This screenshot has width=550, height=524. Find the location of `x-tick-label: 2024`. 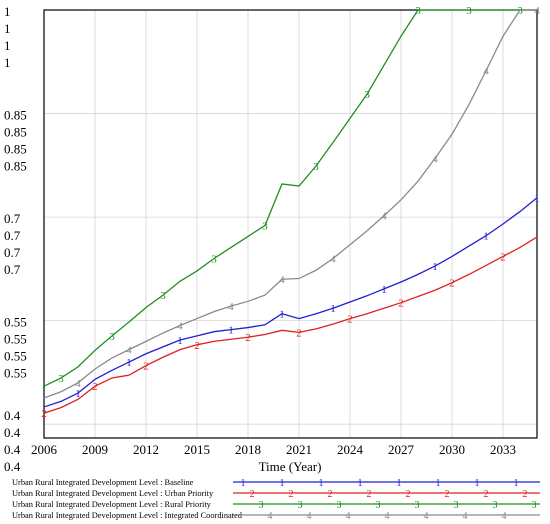

x-tick-label: 2024 is located at coordinates (350, 449).